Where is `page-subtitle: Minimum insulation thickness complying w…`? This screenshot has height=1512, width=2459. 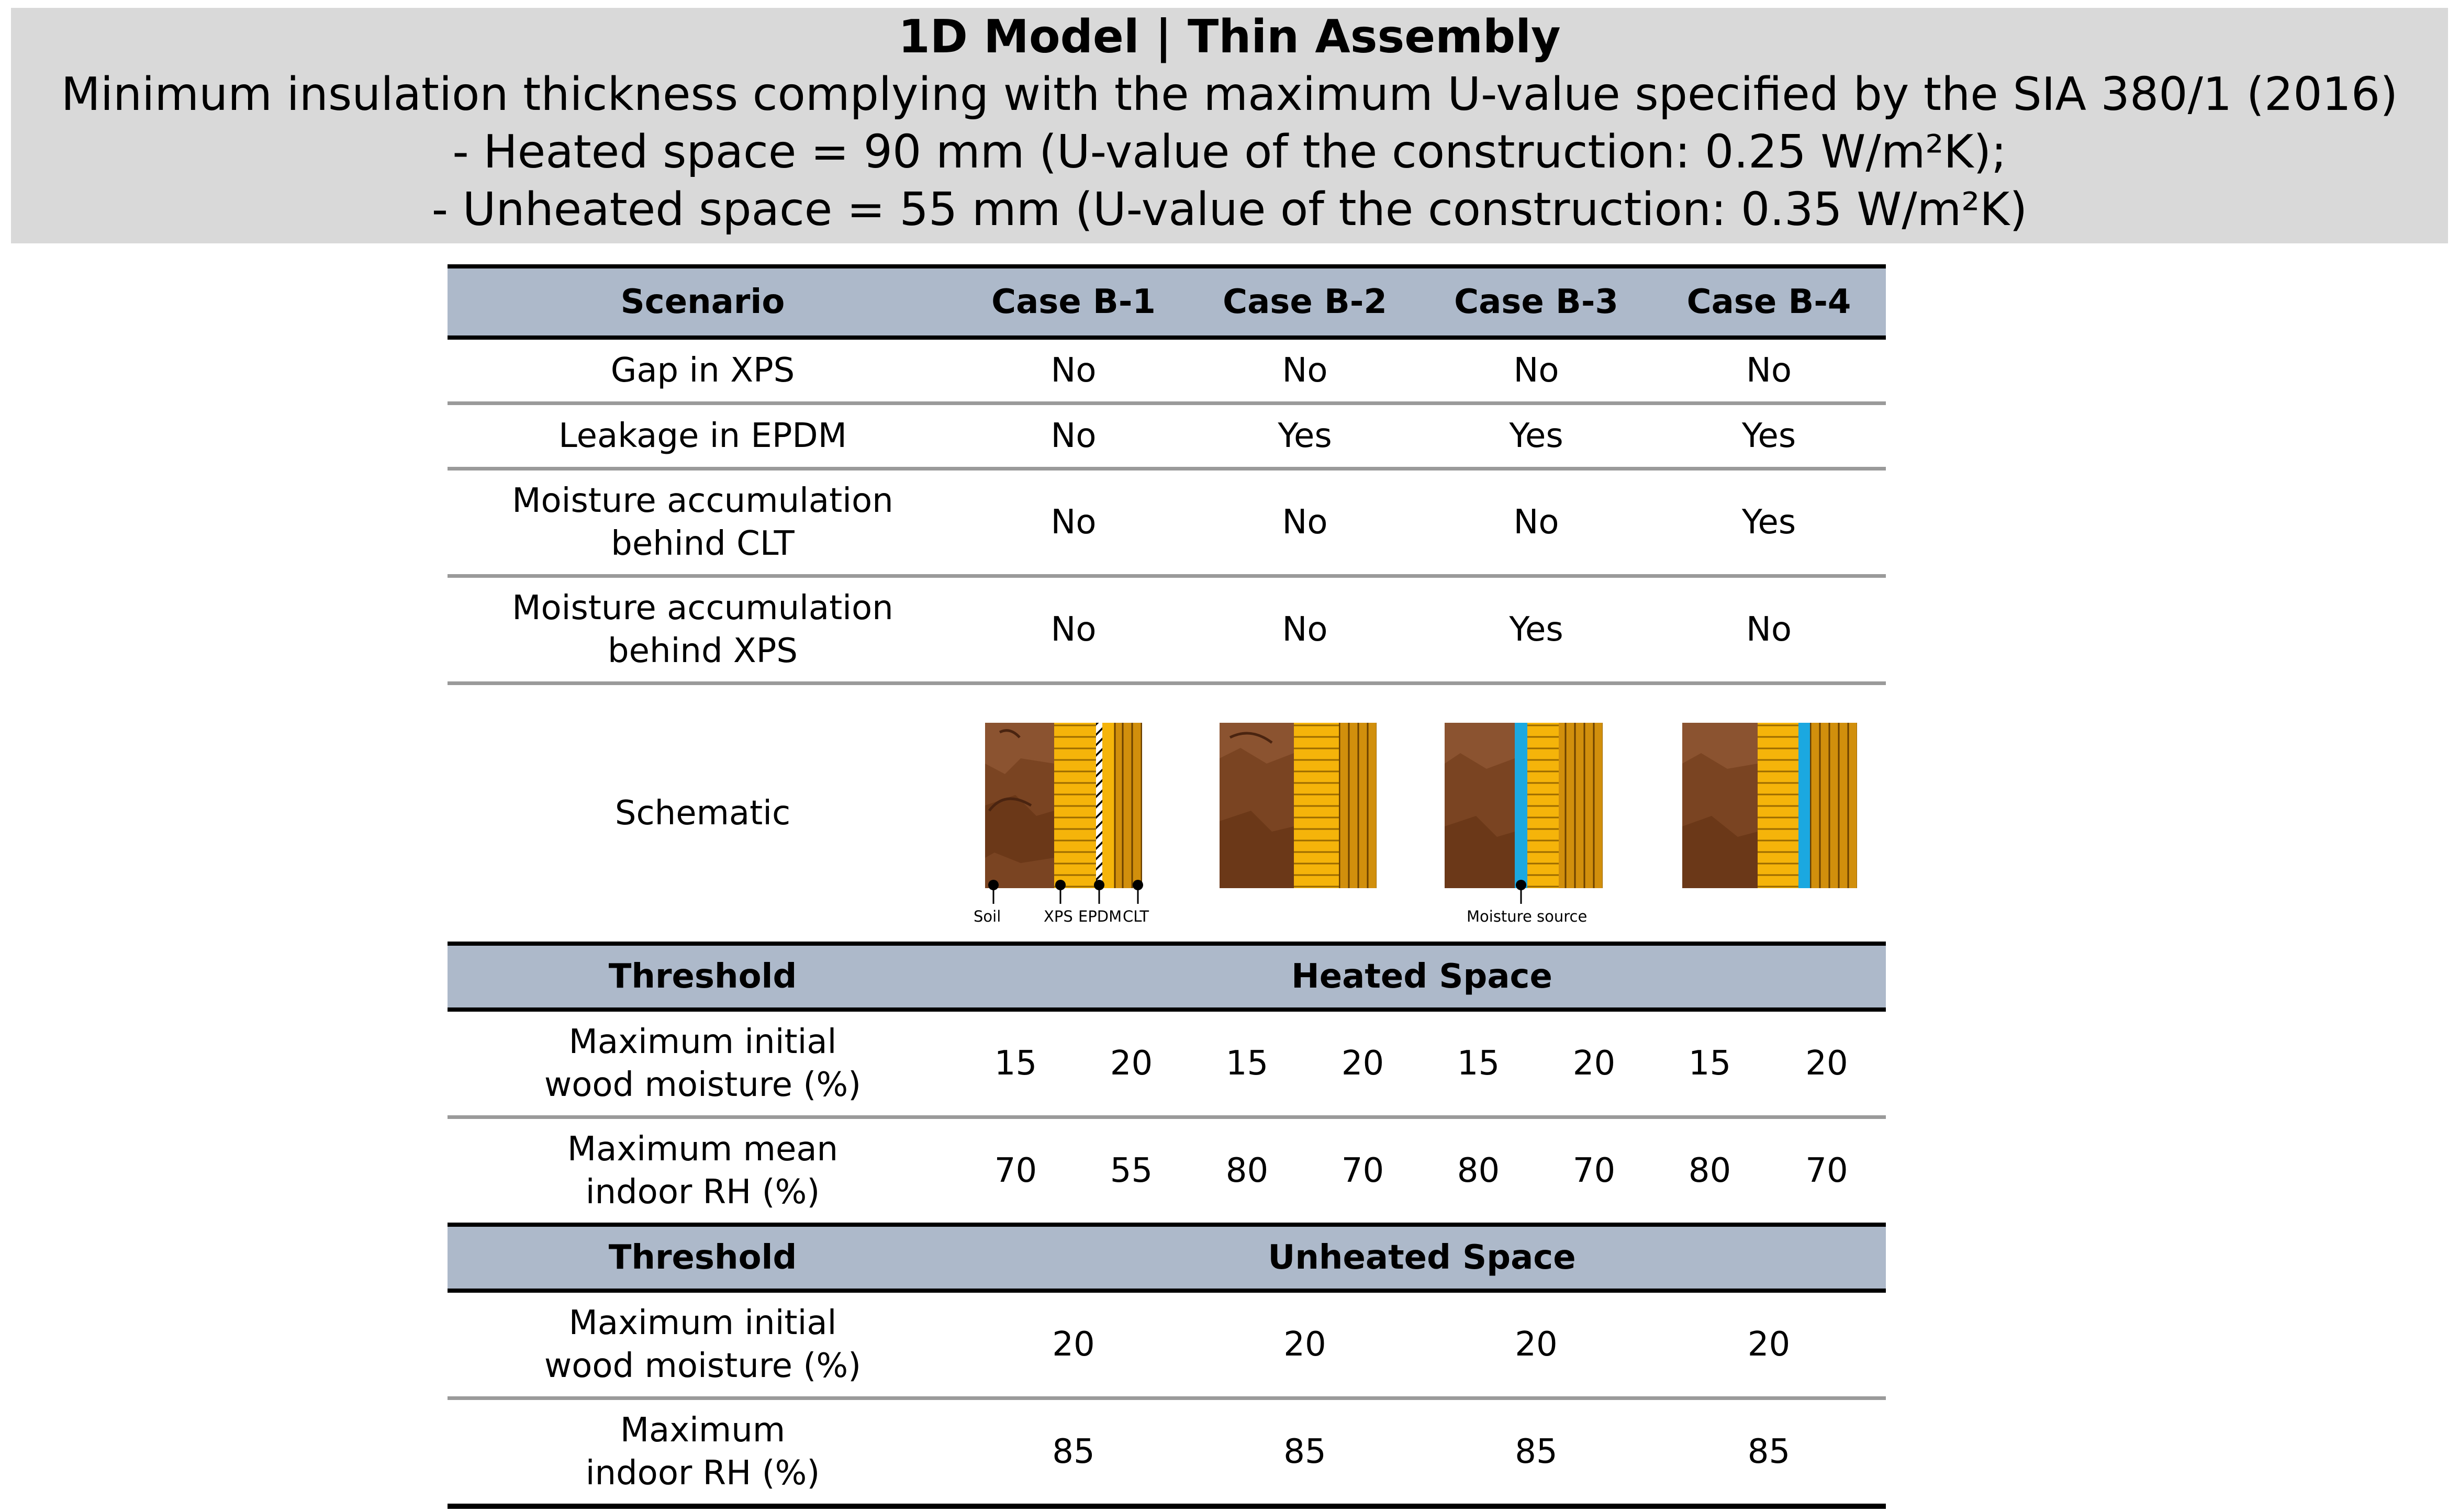
page-subtitle: Minimum insulation thickness complying w… is located at coordinates (1229, 94).